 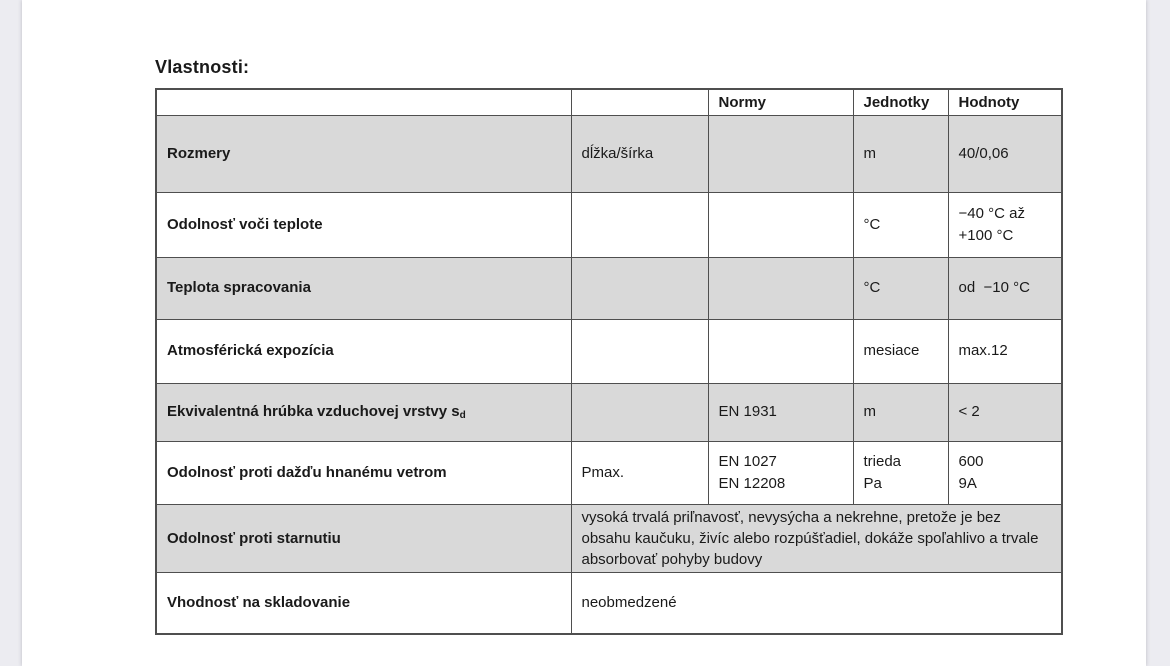 I want to click on column-header-normy: Normy, so click(x=780, y=102).